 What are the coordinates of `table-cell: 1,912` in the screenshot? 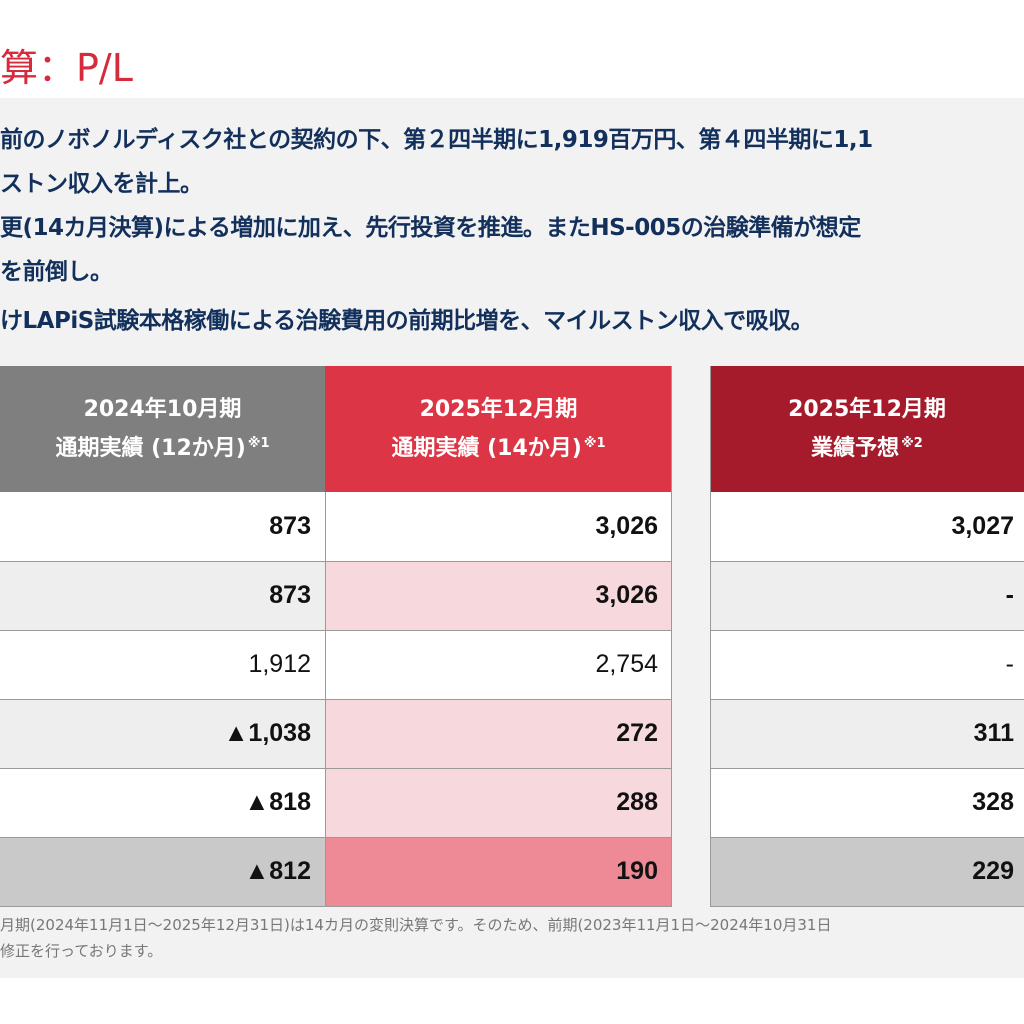 It's located at (162, 664).